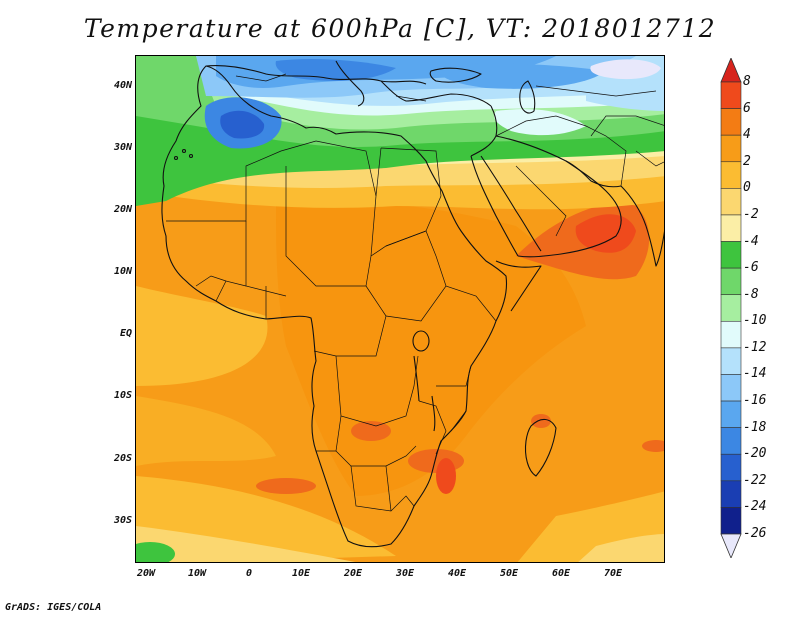 The width and height of the screenshot is (800, 618). Describe the element at coordinates (146, 573) in the screenshot. I see `x-tick-label: 20W` at that location.